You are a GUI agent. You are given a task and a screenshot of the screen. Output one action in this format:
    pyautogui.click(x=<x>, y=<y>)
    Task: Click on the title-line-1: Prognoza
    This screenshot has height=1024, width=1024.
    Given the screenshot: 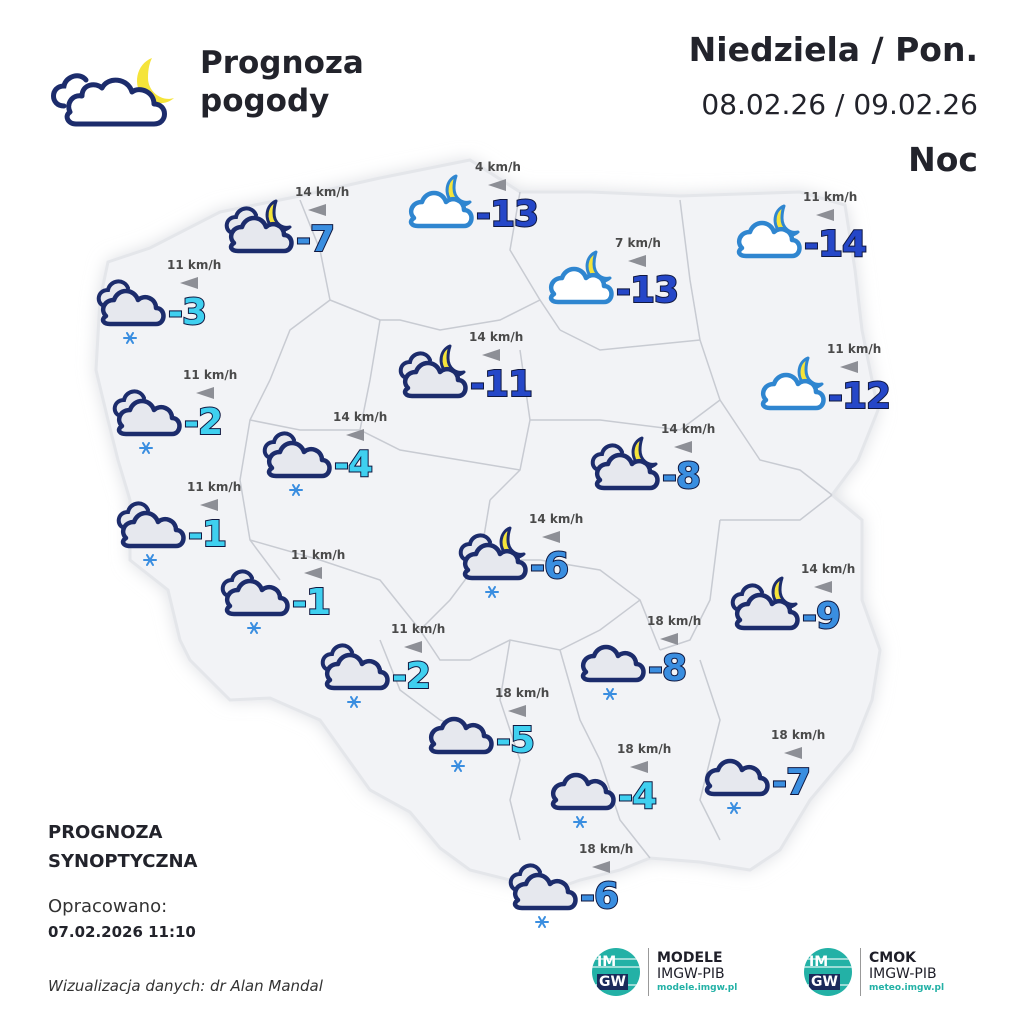 What is the action you would take?
    pyautogui.click(x=282, y=63)
    